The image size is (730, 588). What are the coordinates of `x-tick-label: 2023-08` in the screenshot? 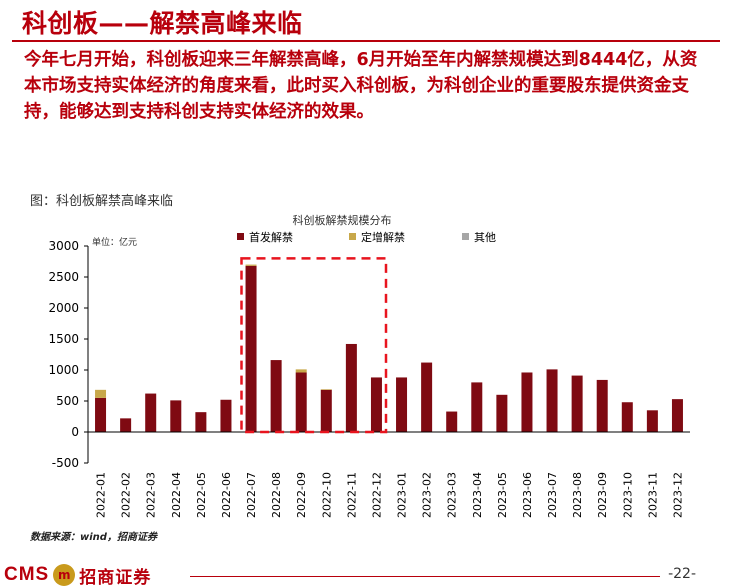 It's located at (577, 495).